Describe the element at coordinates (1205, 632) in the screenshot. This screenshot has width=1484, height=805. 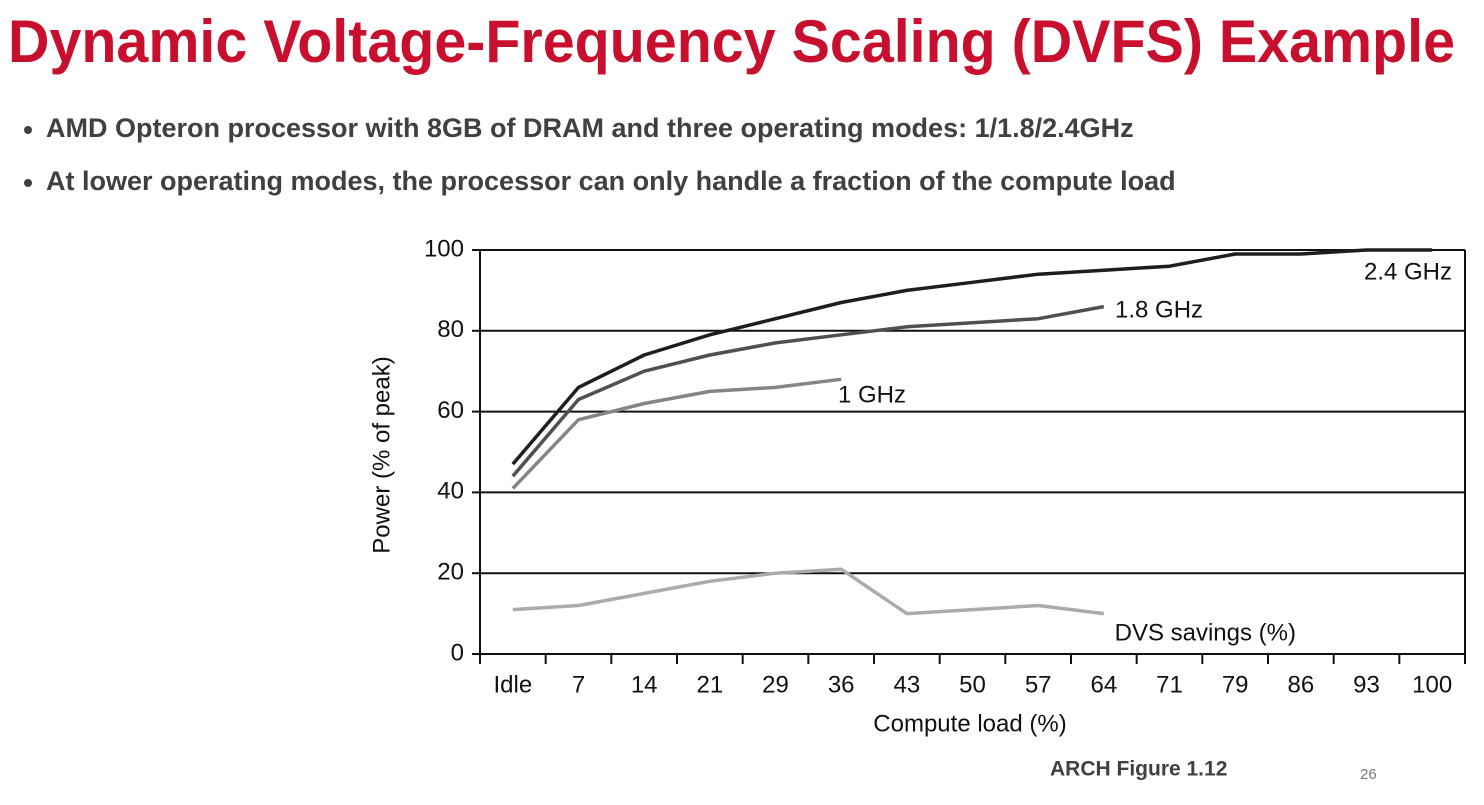
I see `series-label: DVS savings (%)` at that location.